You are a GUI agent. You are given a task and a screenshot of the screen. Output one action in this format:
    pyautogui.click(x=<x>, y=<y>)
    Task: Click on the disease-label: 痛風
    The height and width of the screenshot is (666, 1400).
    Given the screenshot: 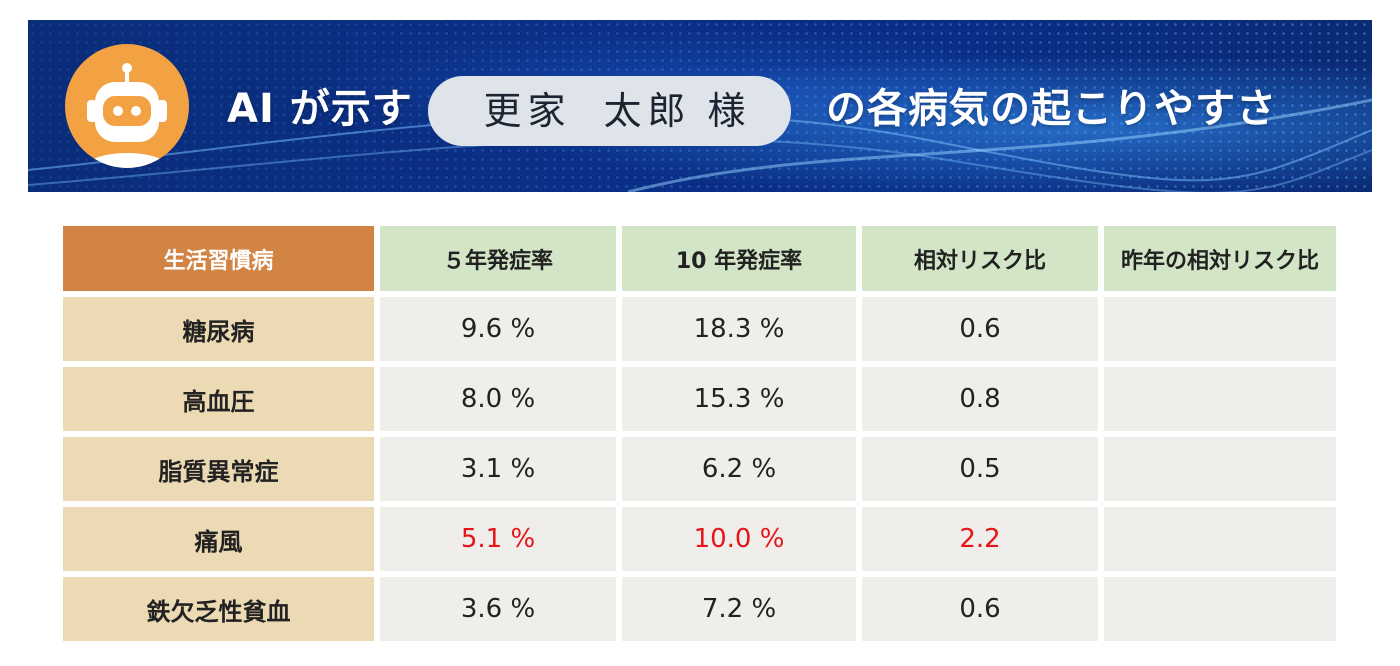 What is the action you would take?
    pyautogui.click(x=218, y=539)
    